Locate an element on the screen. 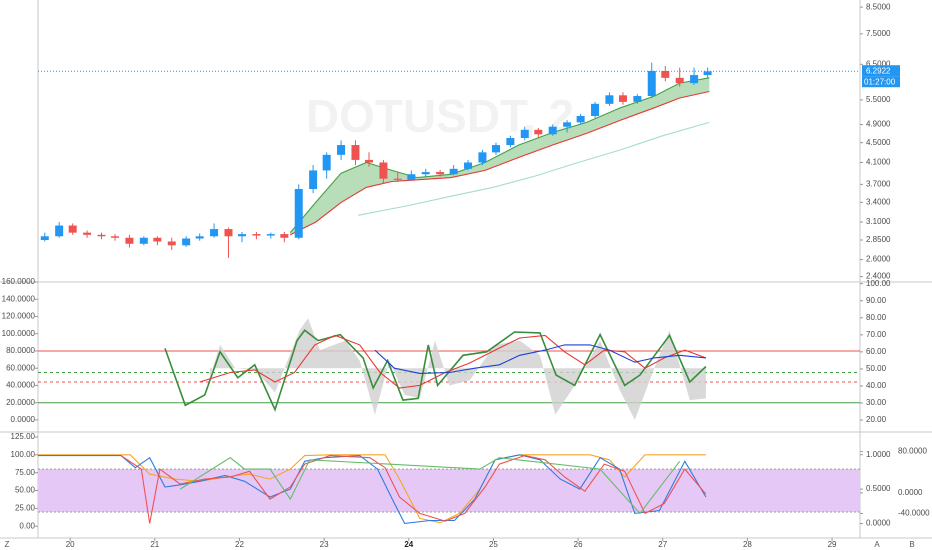 The height and width of the screenshot is (550, 932). y-tick-label: 4.9000 is located at coordinates (878, 124).